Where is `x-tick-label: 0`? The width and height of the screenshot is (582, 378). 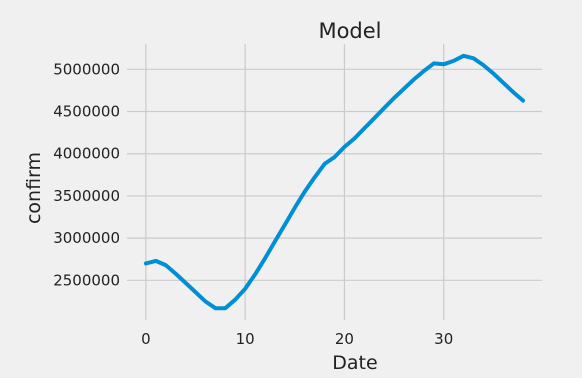 x-tick-label: 0 is located at coordinates (146, 339).